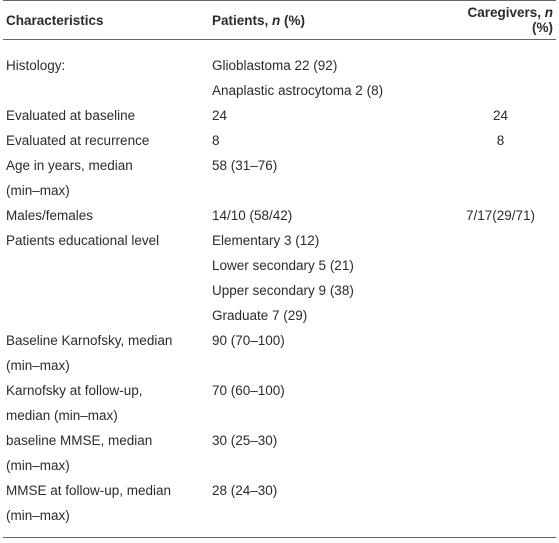 The image size is (559, 543). I want to click on table-row: Males/females 14/10 (58/42) 7/17(29/71), so click(279, 215).